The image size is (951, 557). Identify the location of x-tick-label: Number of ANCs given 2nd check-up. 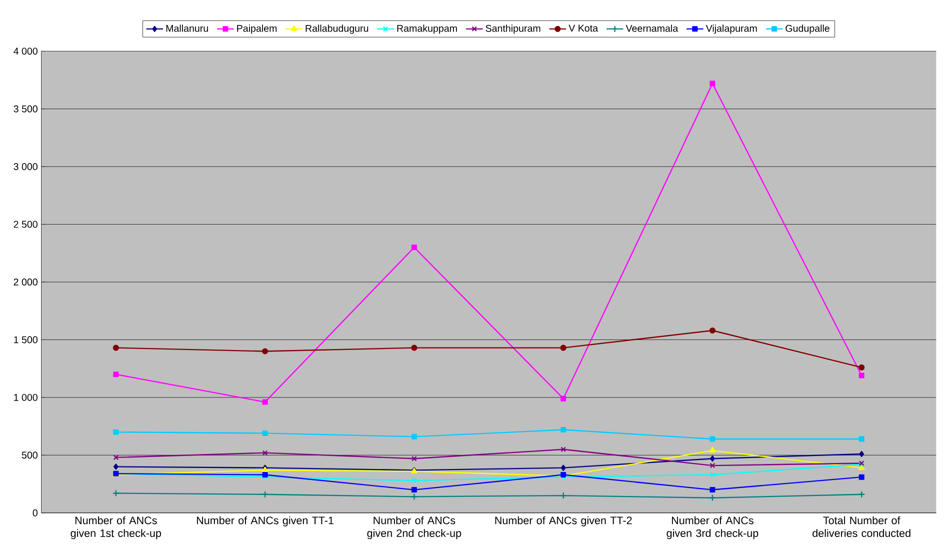
(414, 528).